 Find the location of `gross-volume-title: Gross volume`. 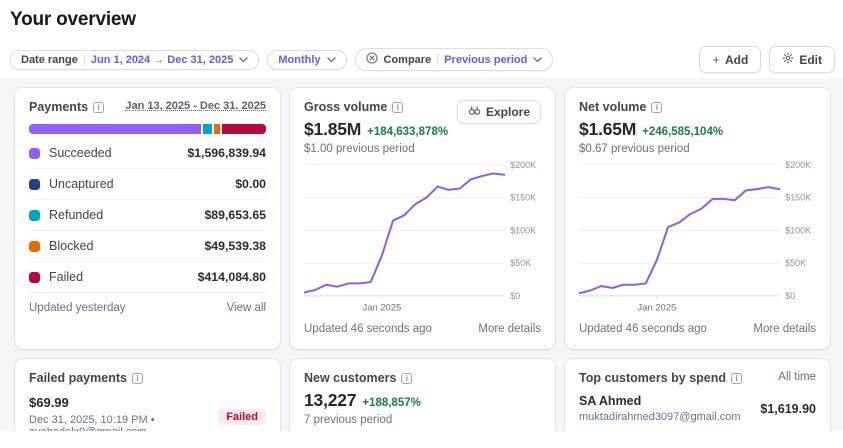

gross-volume-title: Gross volume is located at coordinates (346, 107).